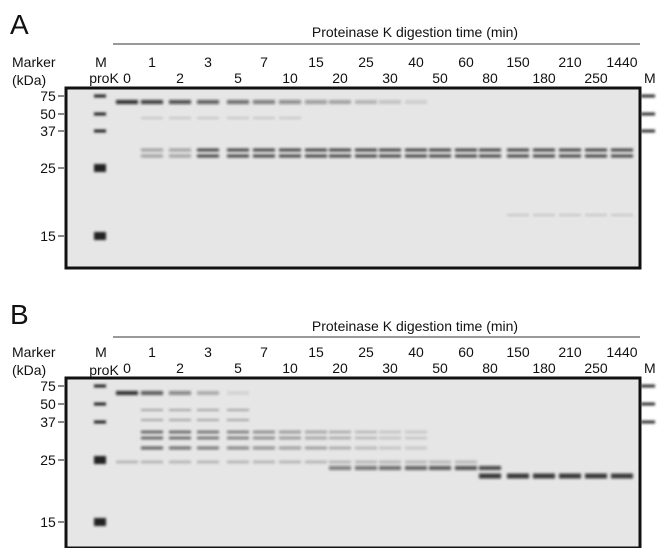 The width and height of the screenshot is (657, 548). What do you see at coordinates (180, 368) in the screenshot?
I see `lane-label: 2` at bounding box center [180, 368].